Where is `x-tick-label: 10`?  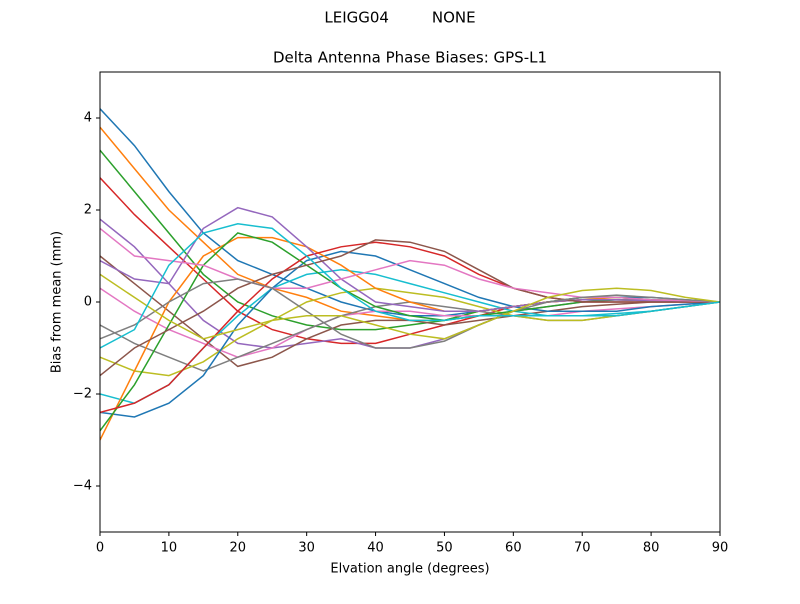 x-tick-label: 10 is located at coordinates (169, 548).